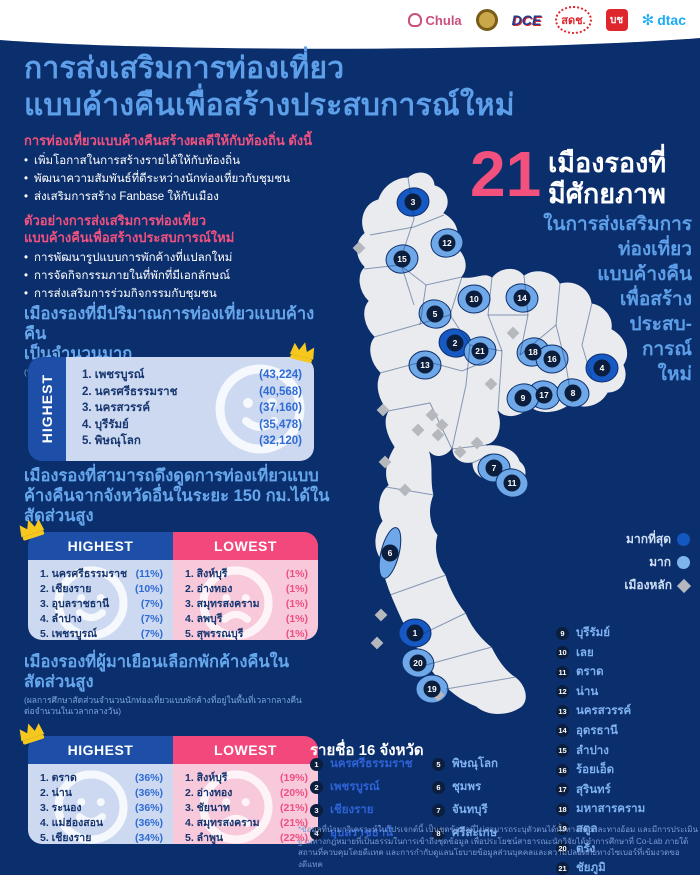 The height and width of the screenshot is (875, 700). I want to click on map-marker-1: 1, so click(415, 633).